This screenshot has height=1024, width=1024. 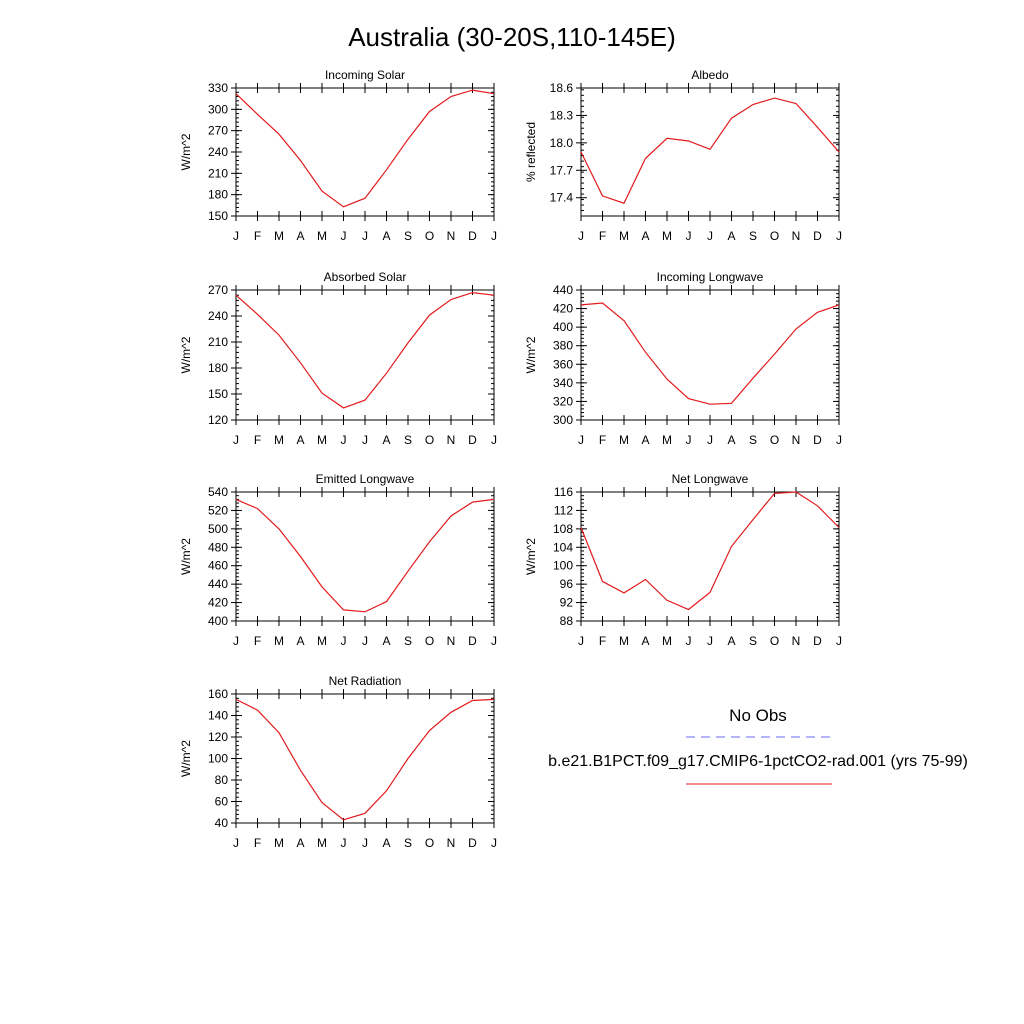 I want to click on legend-obs-label: No Obs, so click(x=758, y=715).